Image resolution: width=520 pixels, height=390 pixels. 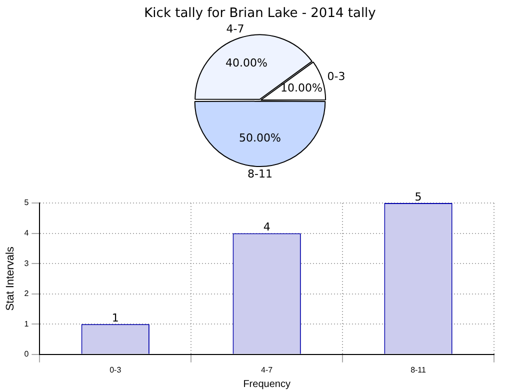 I want to click on slice-label: 4-7, so click(x=235, y=29).